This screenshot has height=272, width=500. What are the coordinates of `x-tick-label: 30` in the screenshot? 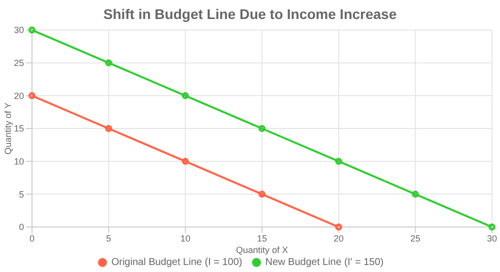 It's located at (492, 238).